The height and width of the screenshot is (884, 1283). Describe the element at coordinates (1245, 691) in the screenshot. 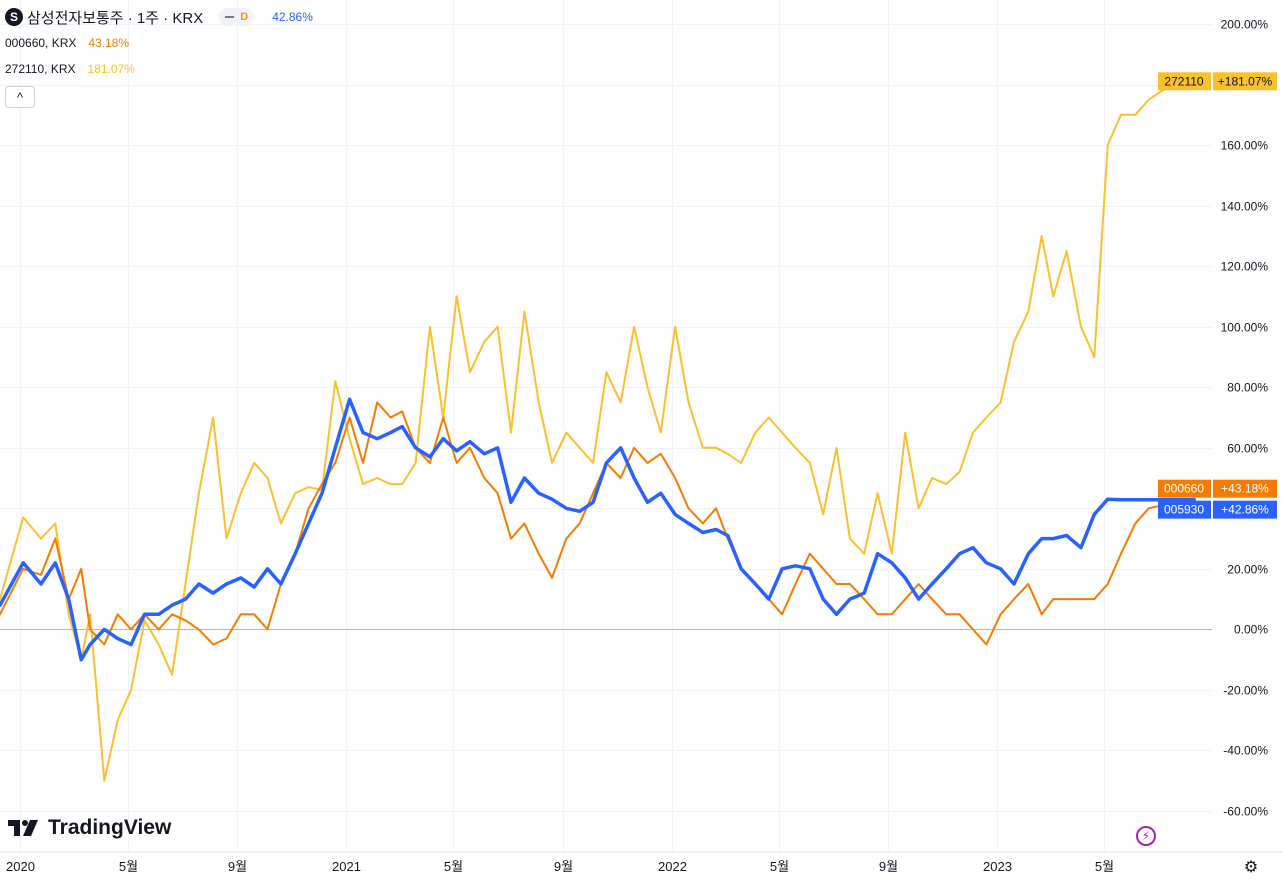

I see `y-tick-label: -20.00%` at that location.